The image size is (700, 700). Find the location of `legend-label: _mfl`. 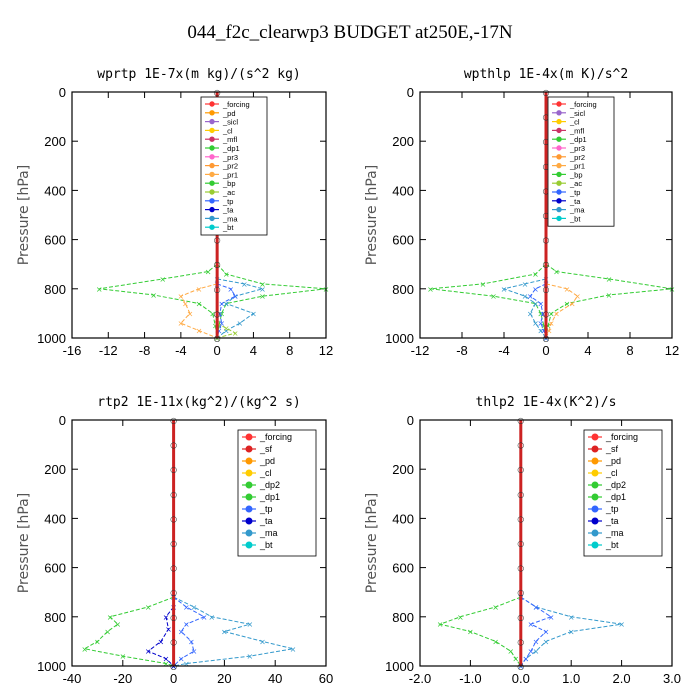

legend-label: _mfl is located at coordinates (577, 130).